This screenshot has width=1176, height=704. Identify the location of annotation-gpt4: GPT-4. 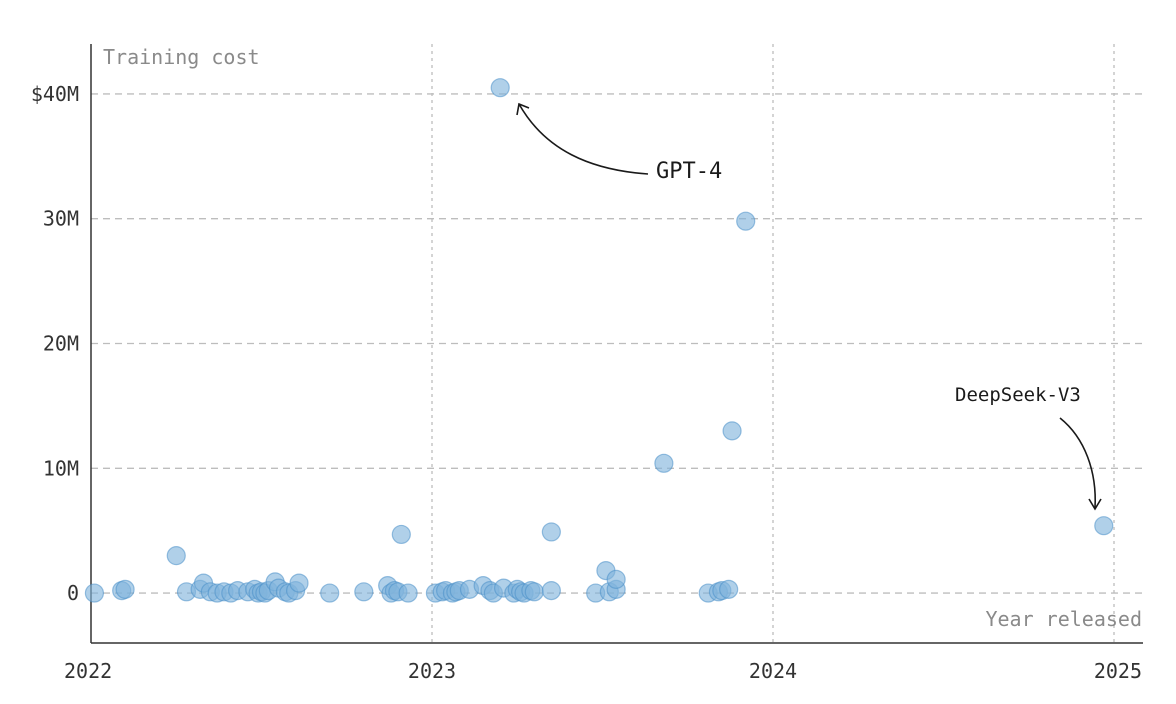
(619, 143).